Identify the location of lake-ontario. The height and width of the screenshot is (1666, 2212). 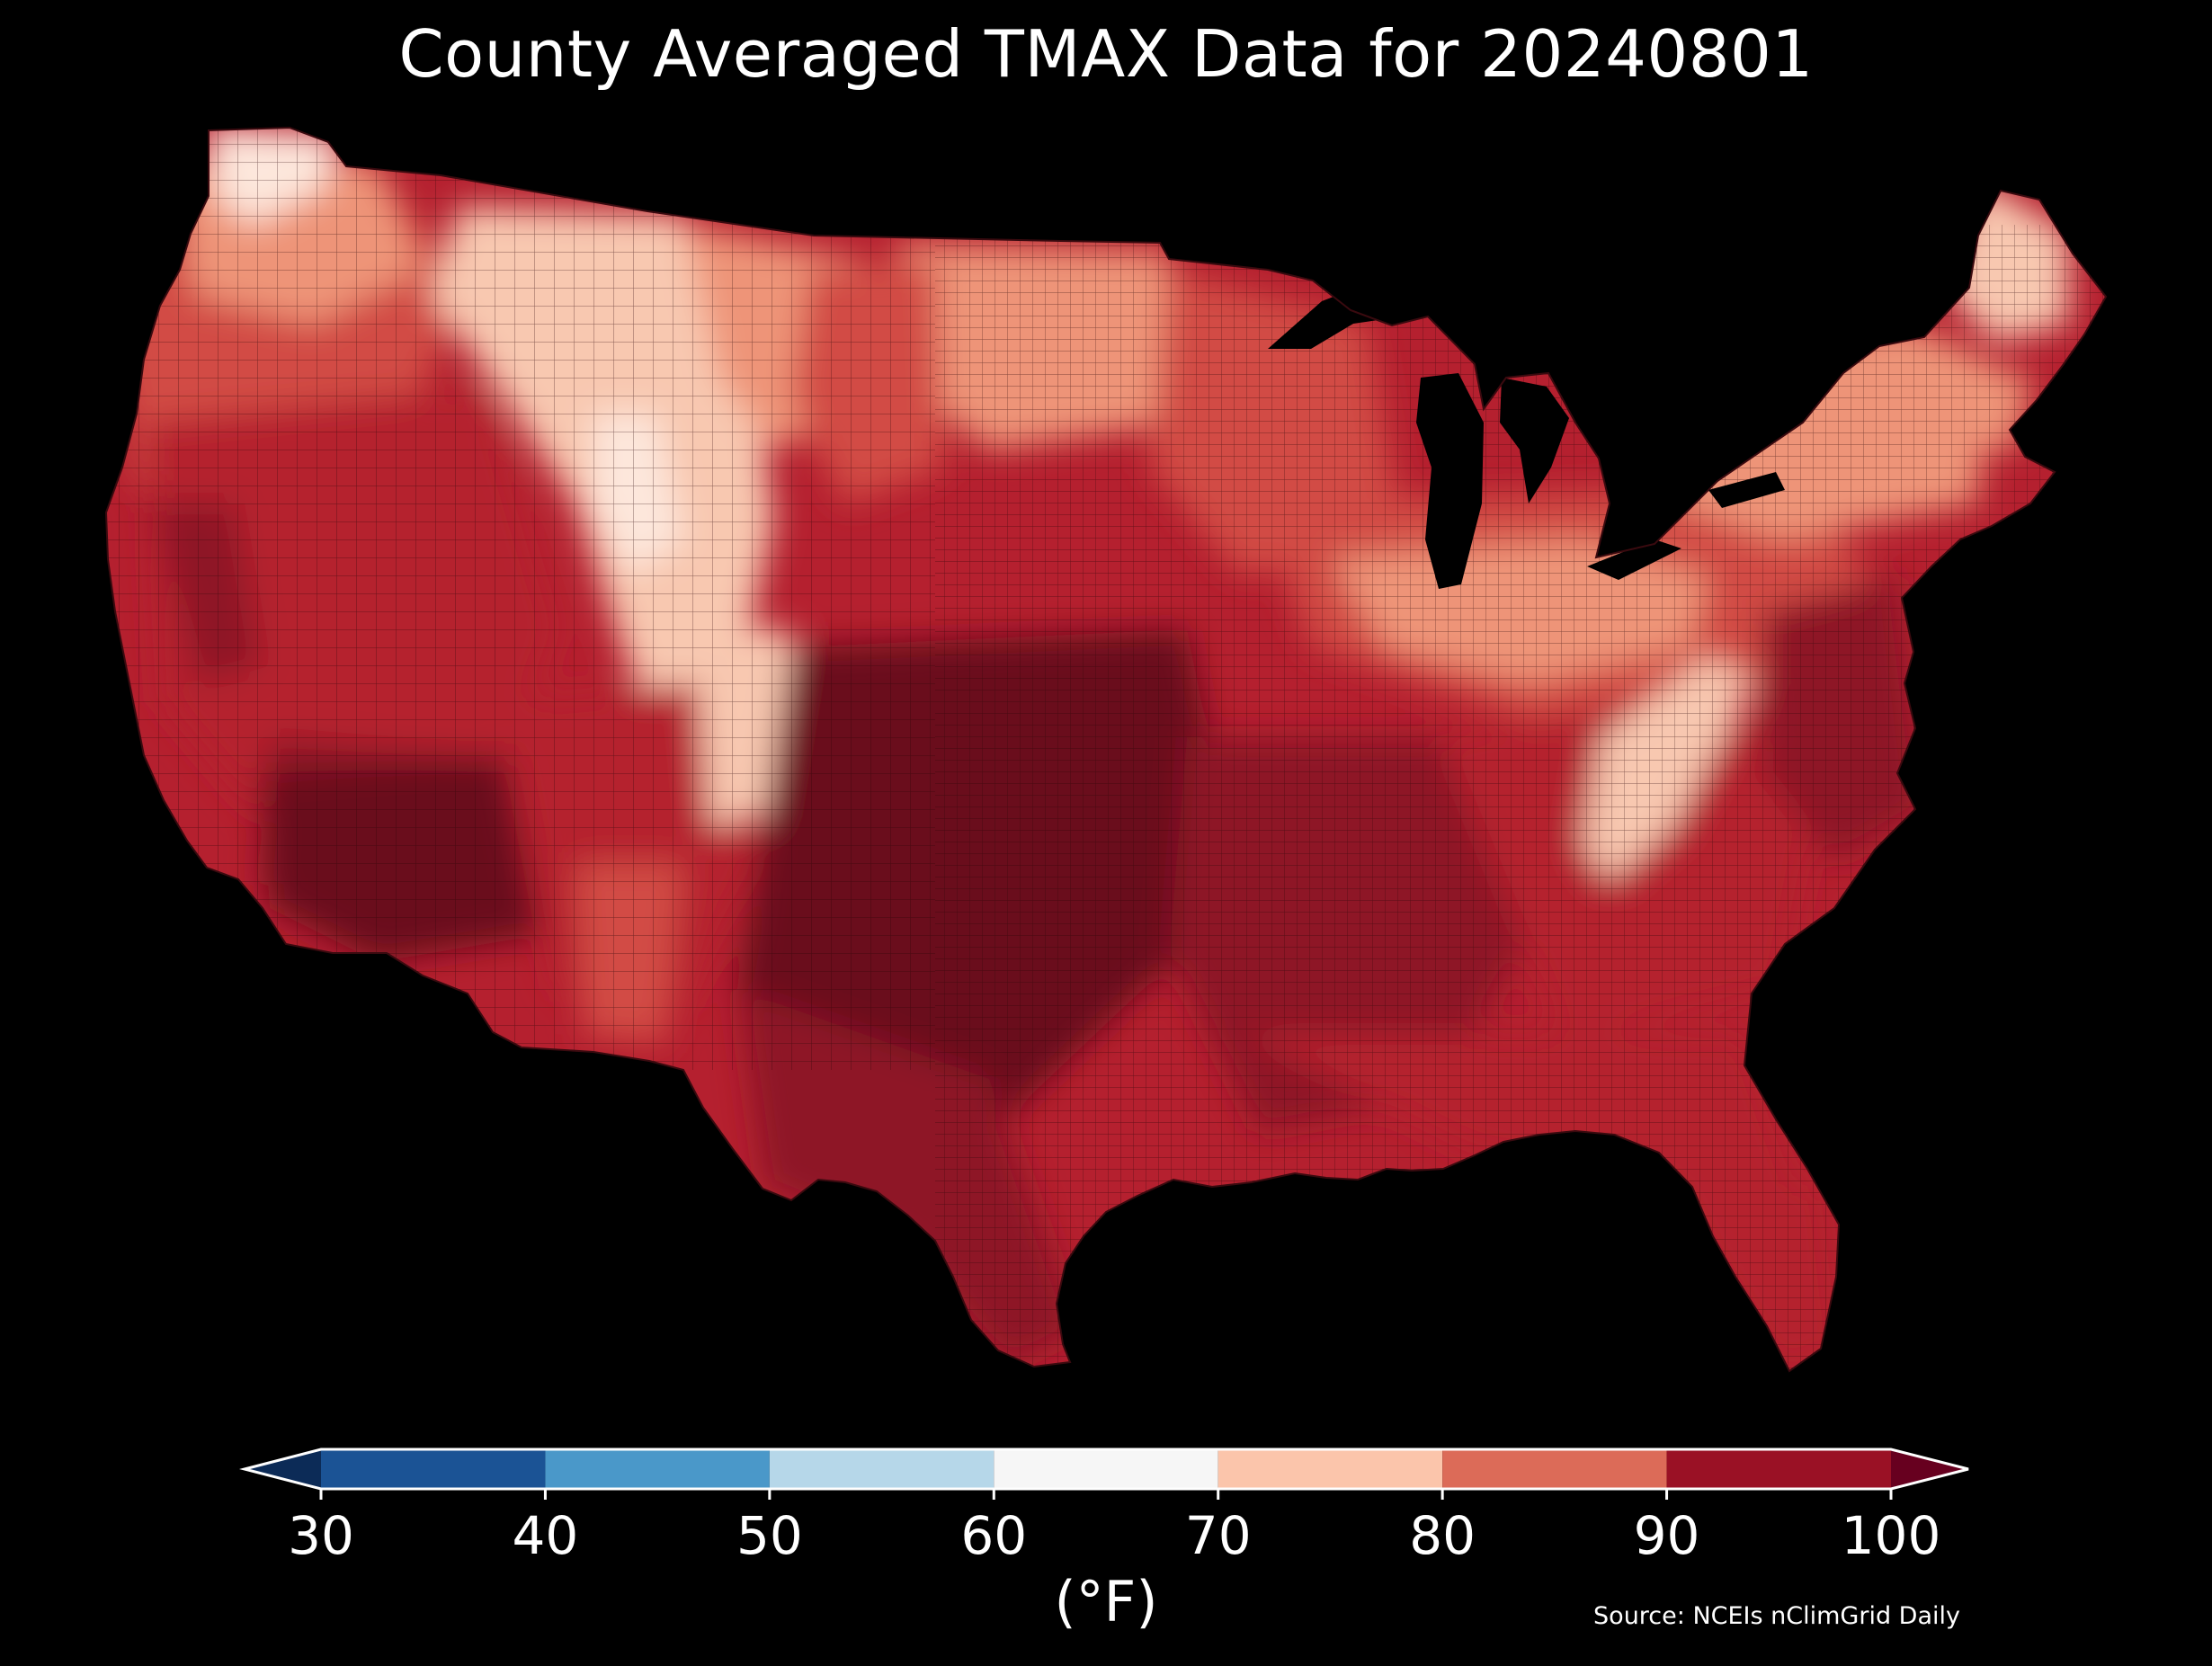
(1746, 490).